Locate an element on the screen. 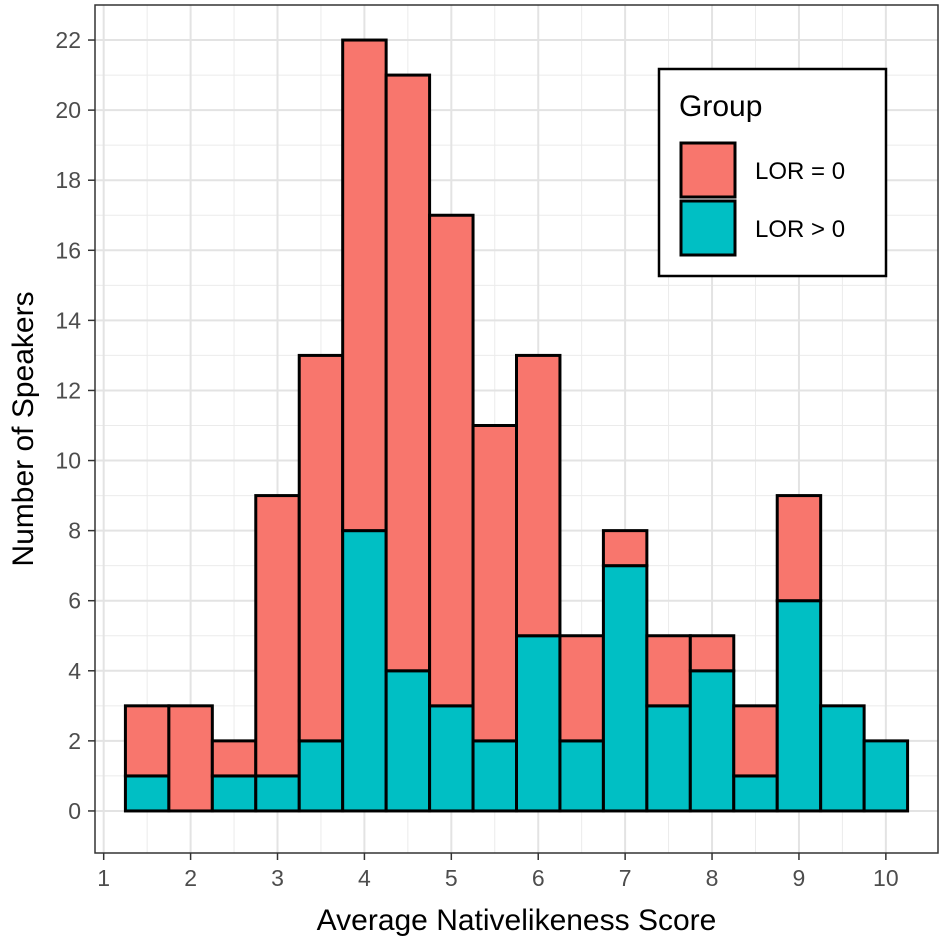 The height and width of the screenshot is (941, 945). legend-items: LOR = 0 LOR > 0 is located at coordinates (762, 199).